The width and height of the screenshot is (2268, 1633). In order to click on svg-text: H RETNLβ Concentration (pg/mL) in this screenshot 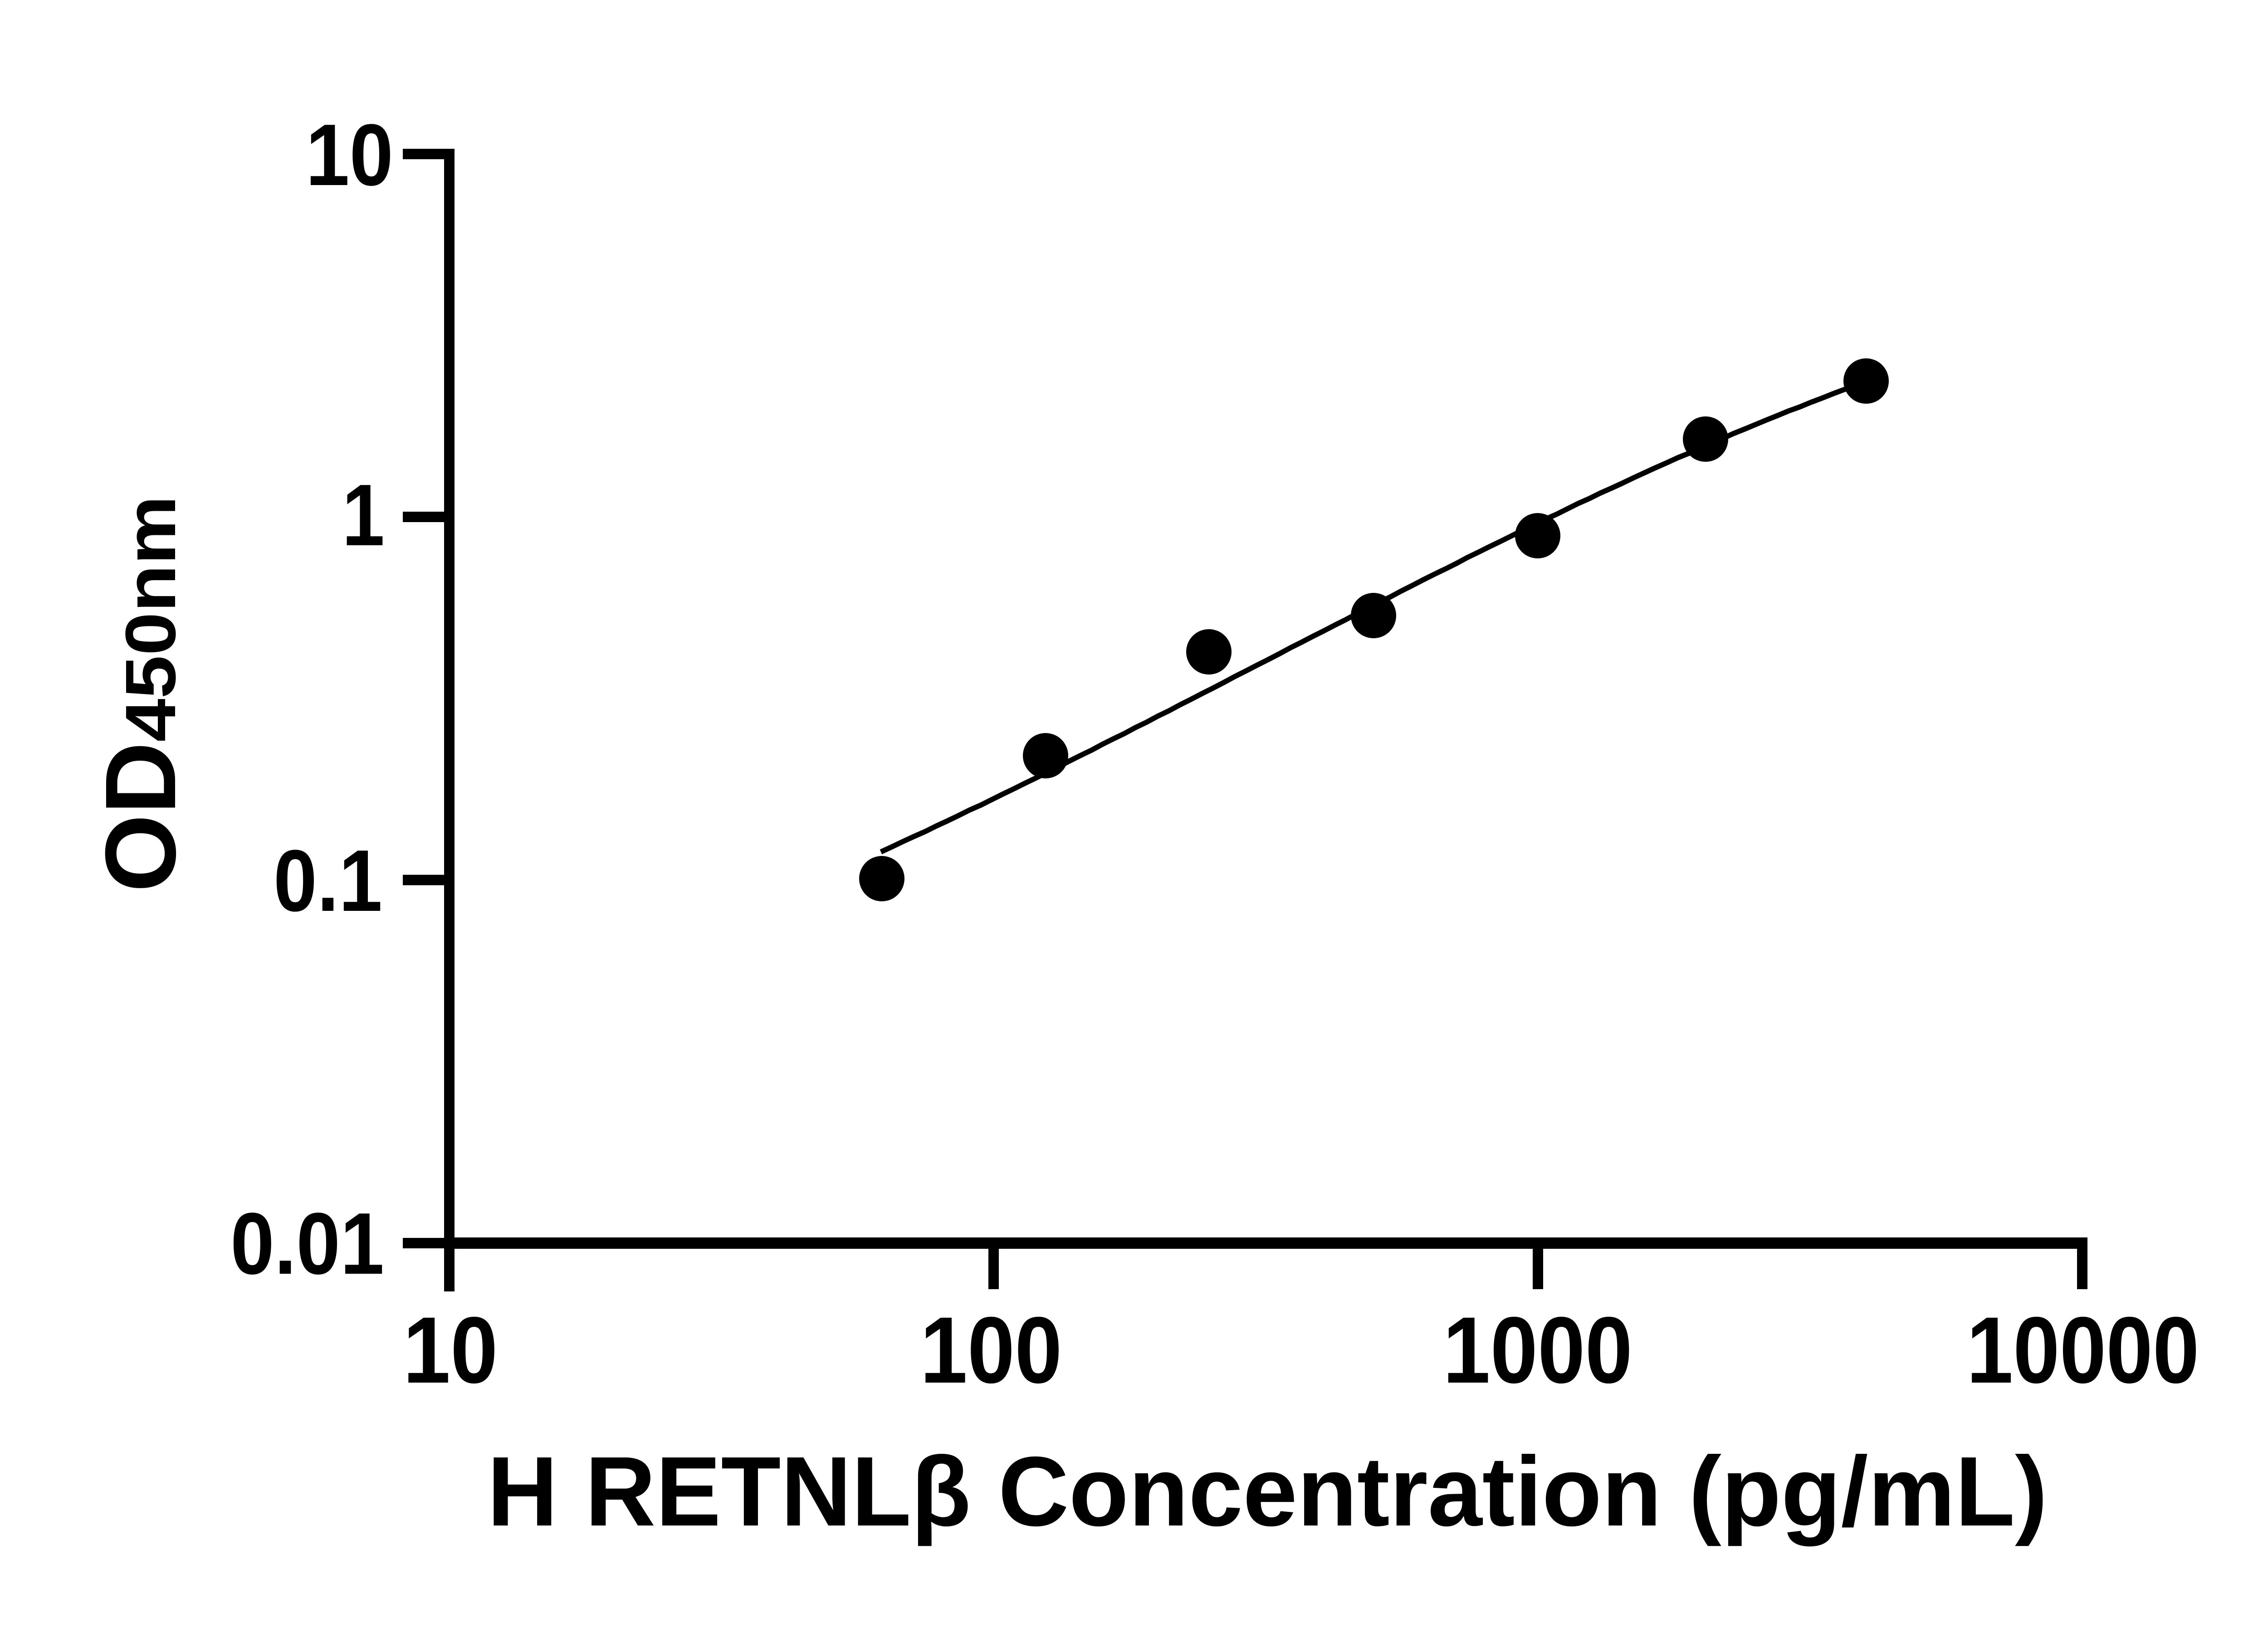, I will do `click(1268, 1492)`.